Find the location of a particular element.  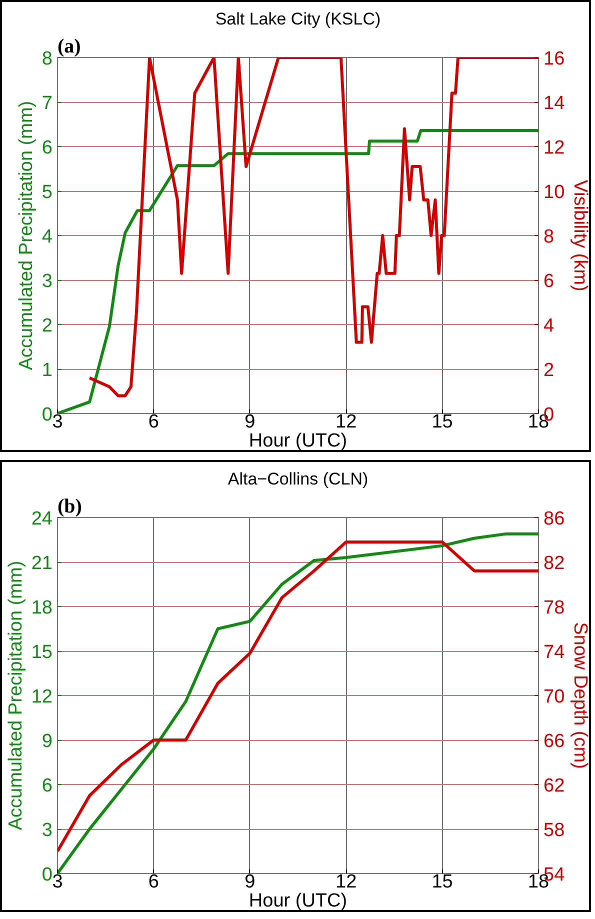

y-tick-label: 1 is located at coordinates (47, 370).